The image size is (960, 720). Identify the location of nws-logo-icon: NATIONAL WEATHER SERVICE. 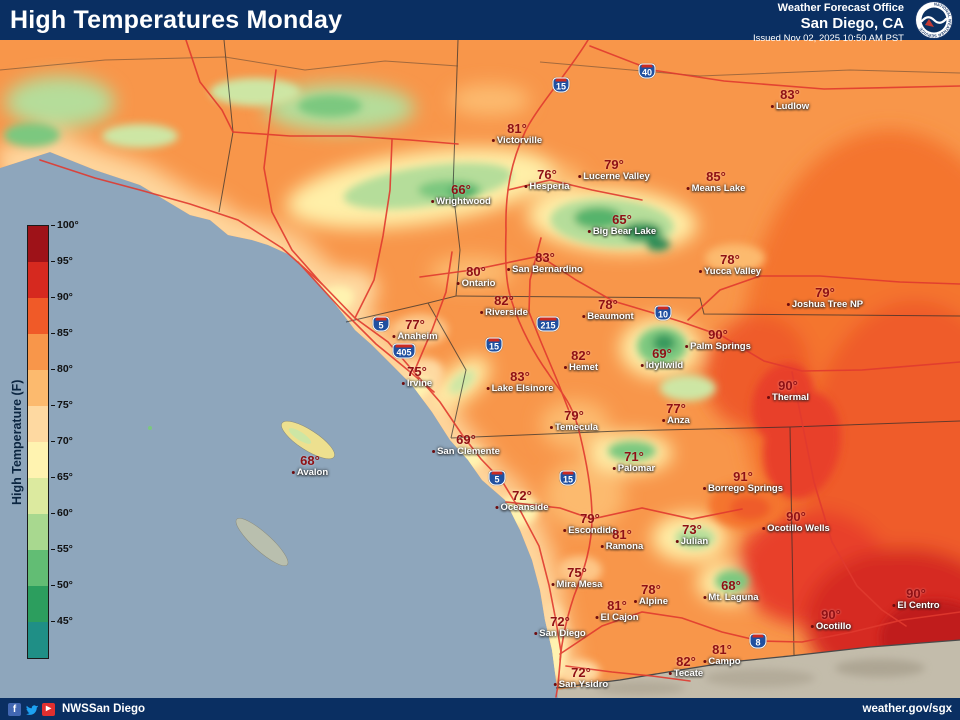
(934, 20).